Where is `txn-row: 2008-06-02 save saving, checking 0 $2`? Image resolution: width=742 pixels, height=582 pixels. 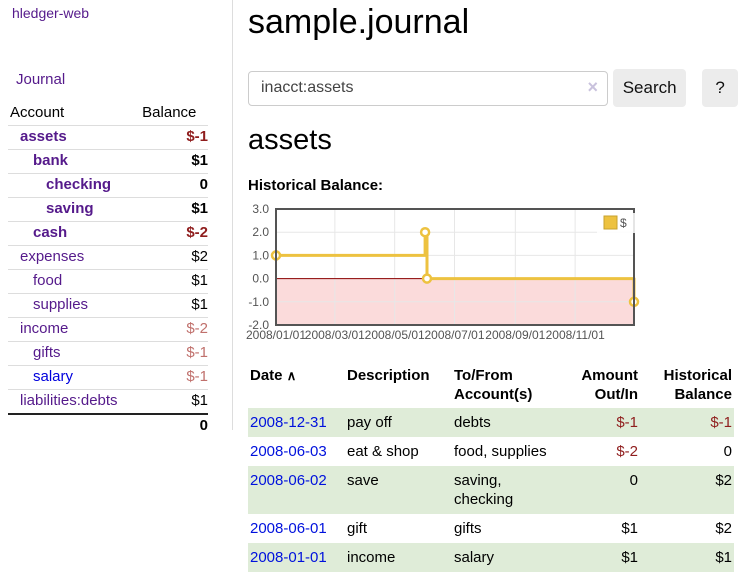
txn-row: 2008-06-02 save saving, checking 0 $2 is located at coordinates (491, 490).